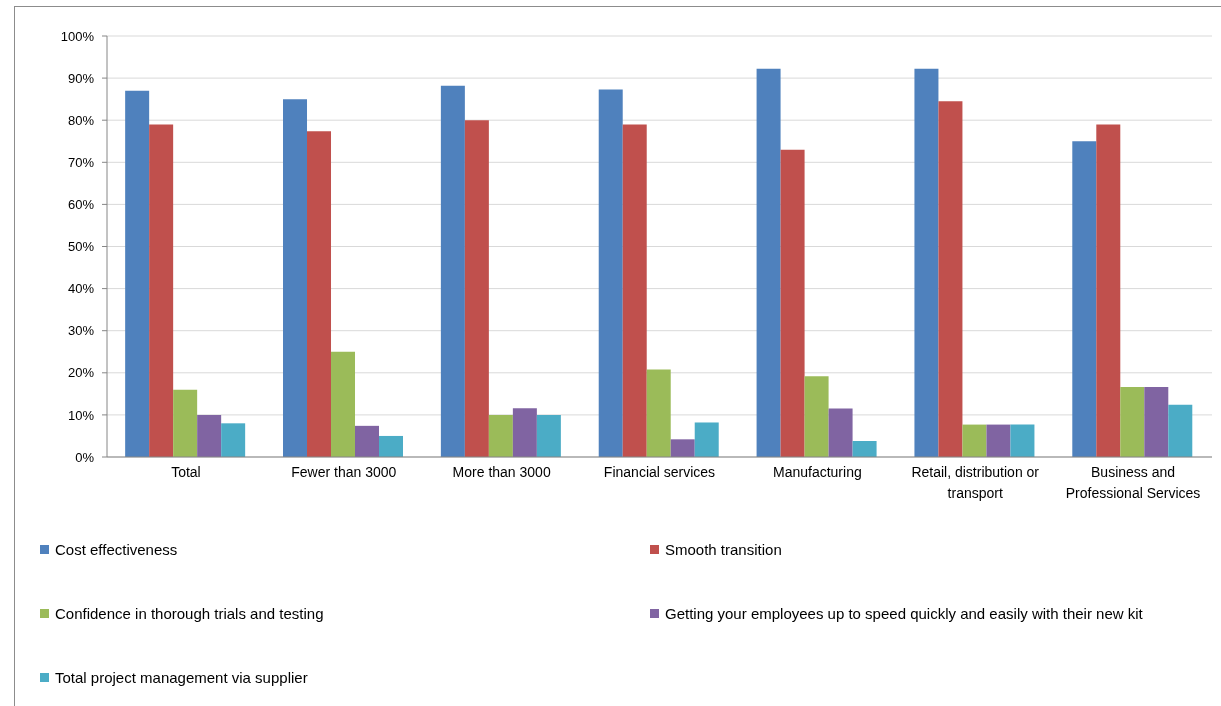 Image resolution: width=1221 pixels, height=706 pixels. Describe the element at coordinates (723, 549) in the screenshot. I see `legend-label: Smooth transition` at that location.